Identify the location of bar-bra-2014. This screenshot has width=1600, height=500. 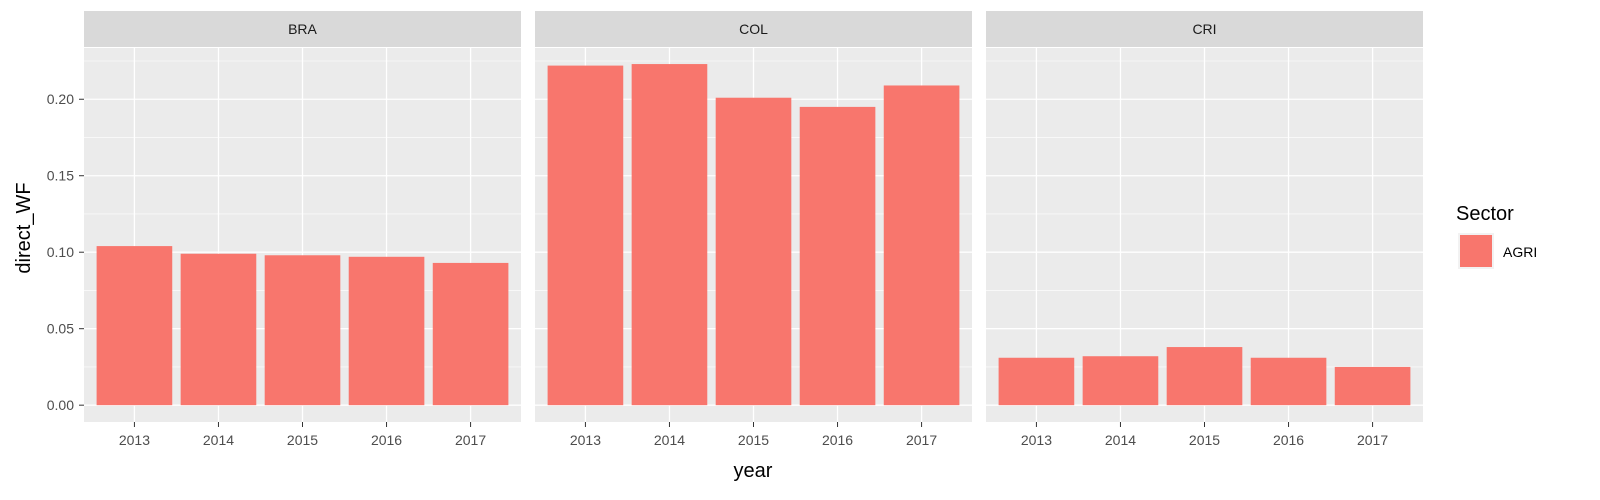
(218, 329).